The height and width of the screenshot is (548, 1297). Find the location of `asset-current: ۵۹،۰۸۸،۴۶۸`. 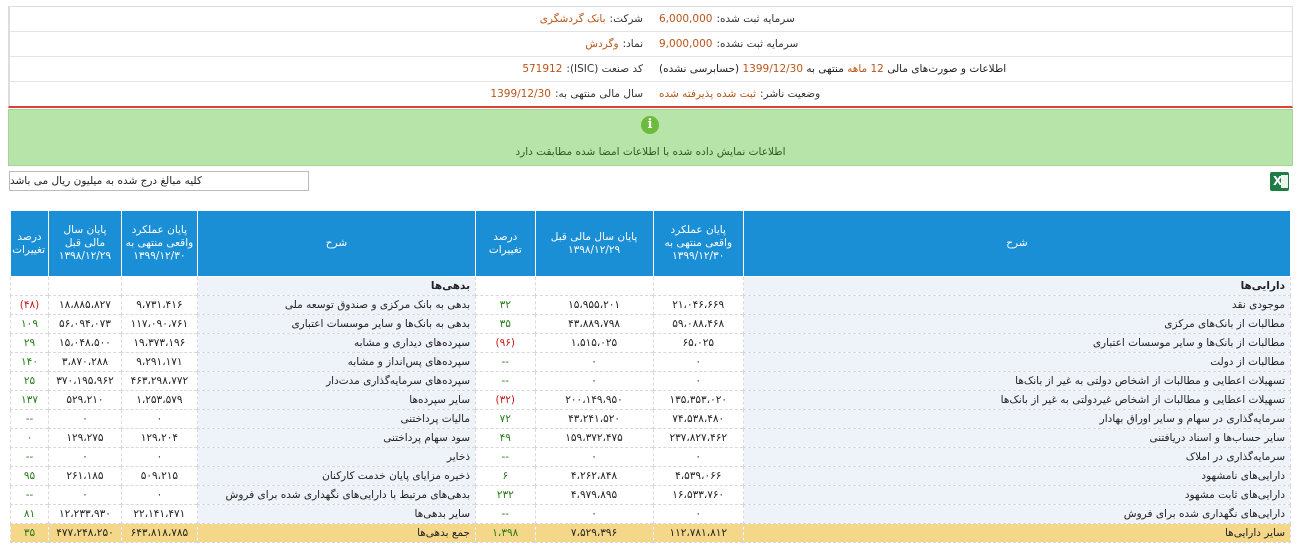

asset-current: ۵۹،۰۸۸،۴۶۸ is located at coordinates (698, 324).